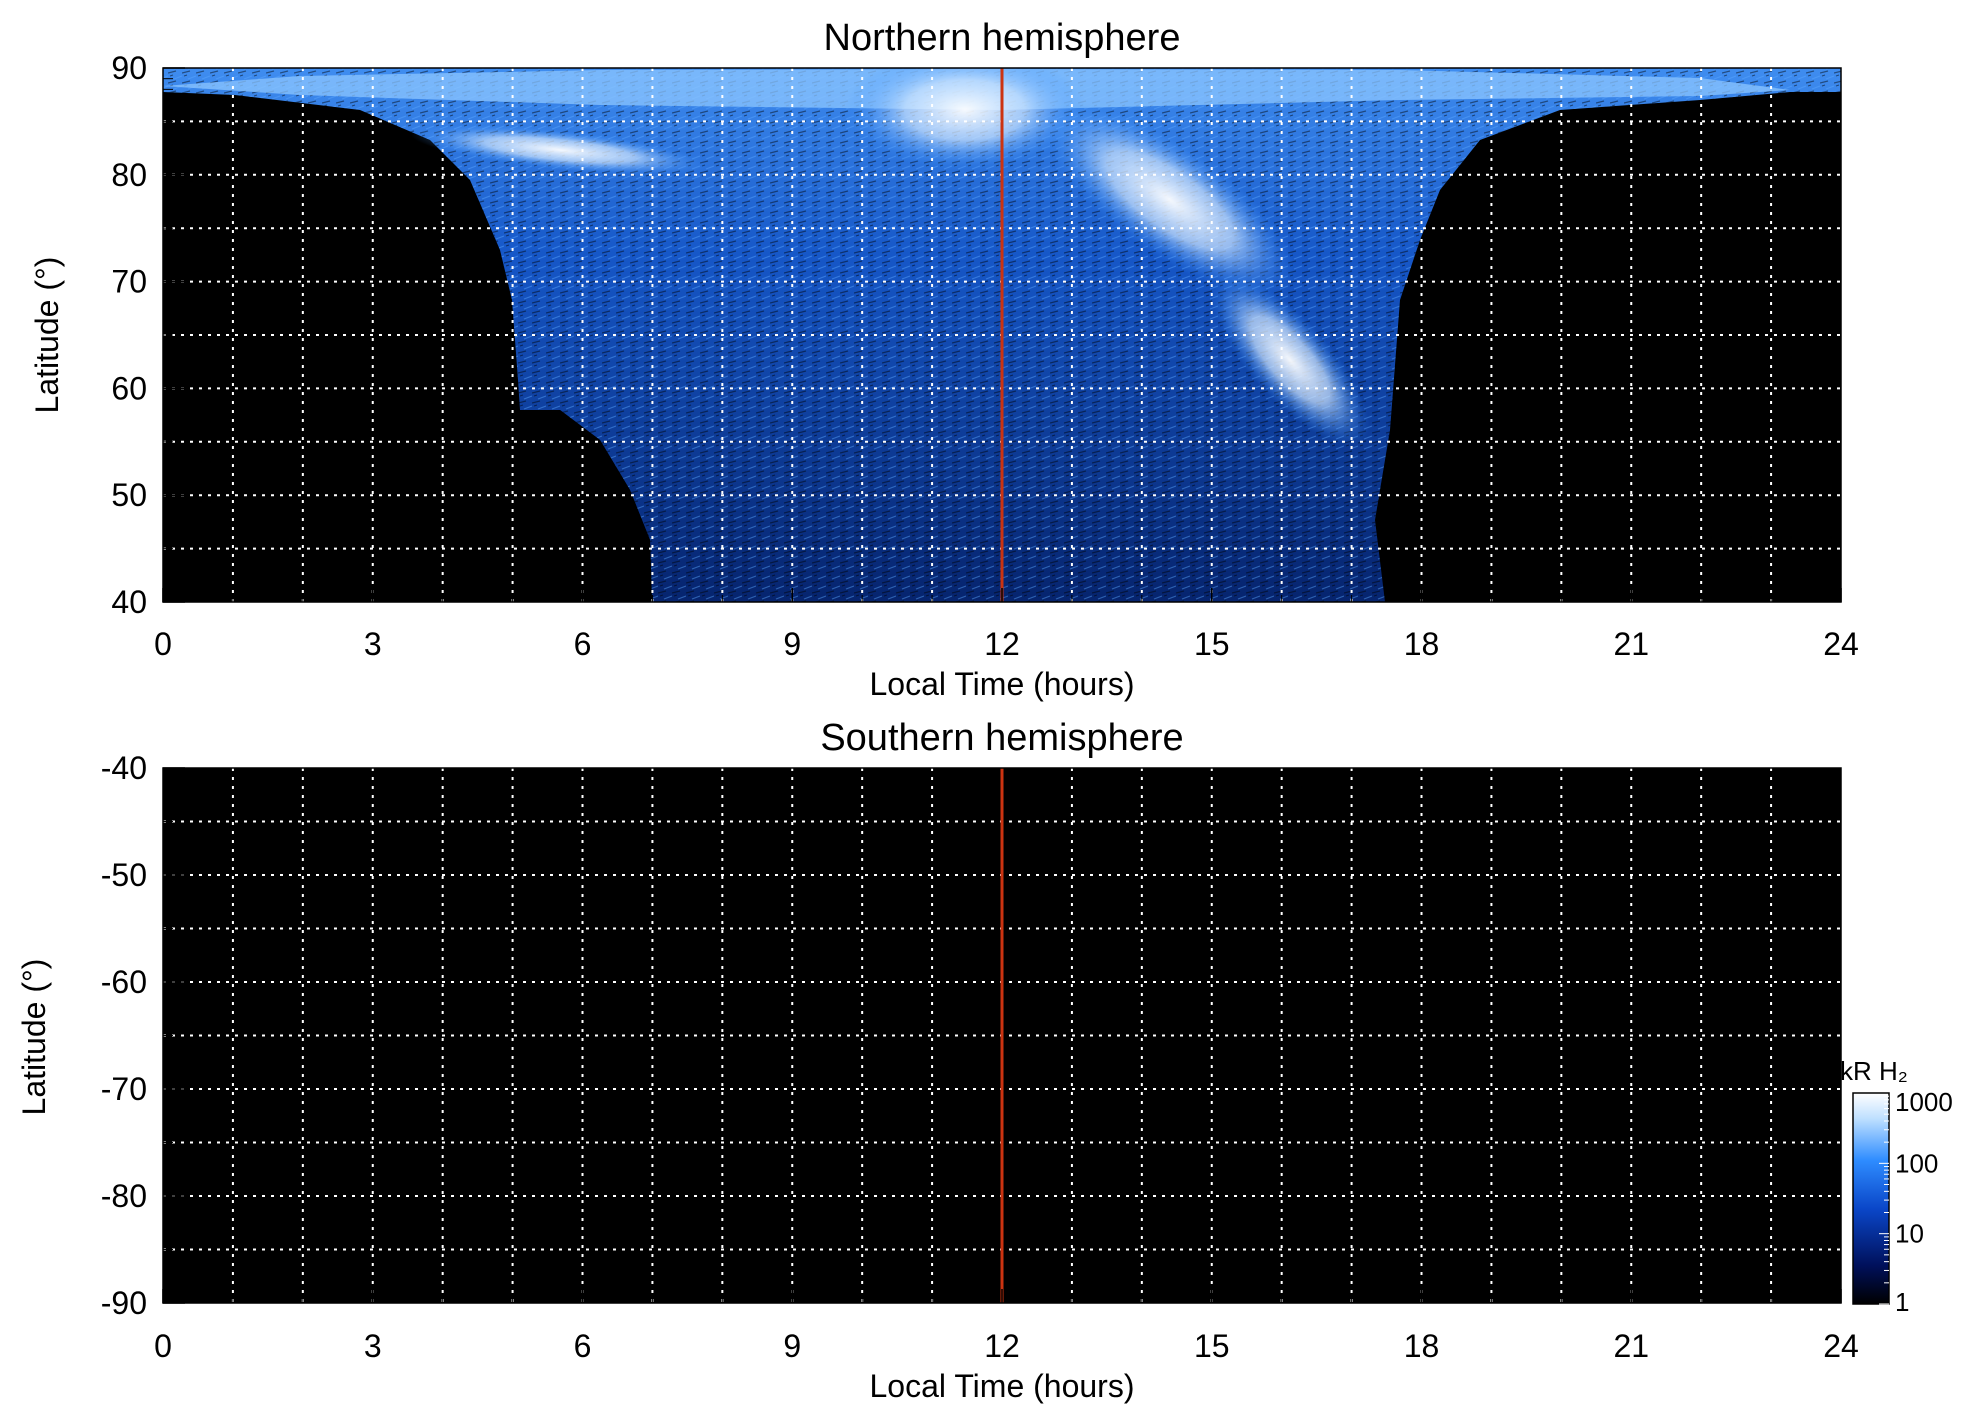 This screenshot has height=1423, width=1983. What do you see at coordinates (1916, 1202) in the screenshot?
I see `colorbar-ticks: 1000 100 10 1` at bounding box center [1916, 1202].